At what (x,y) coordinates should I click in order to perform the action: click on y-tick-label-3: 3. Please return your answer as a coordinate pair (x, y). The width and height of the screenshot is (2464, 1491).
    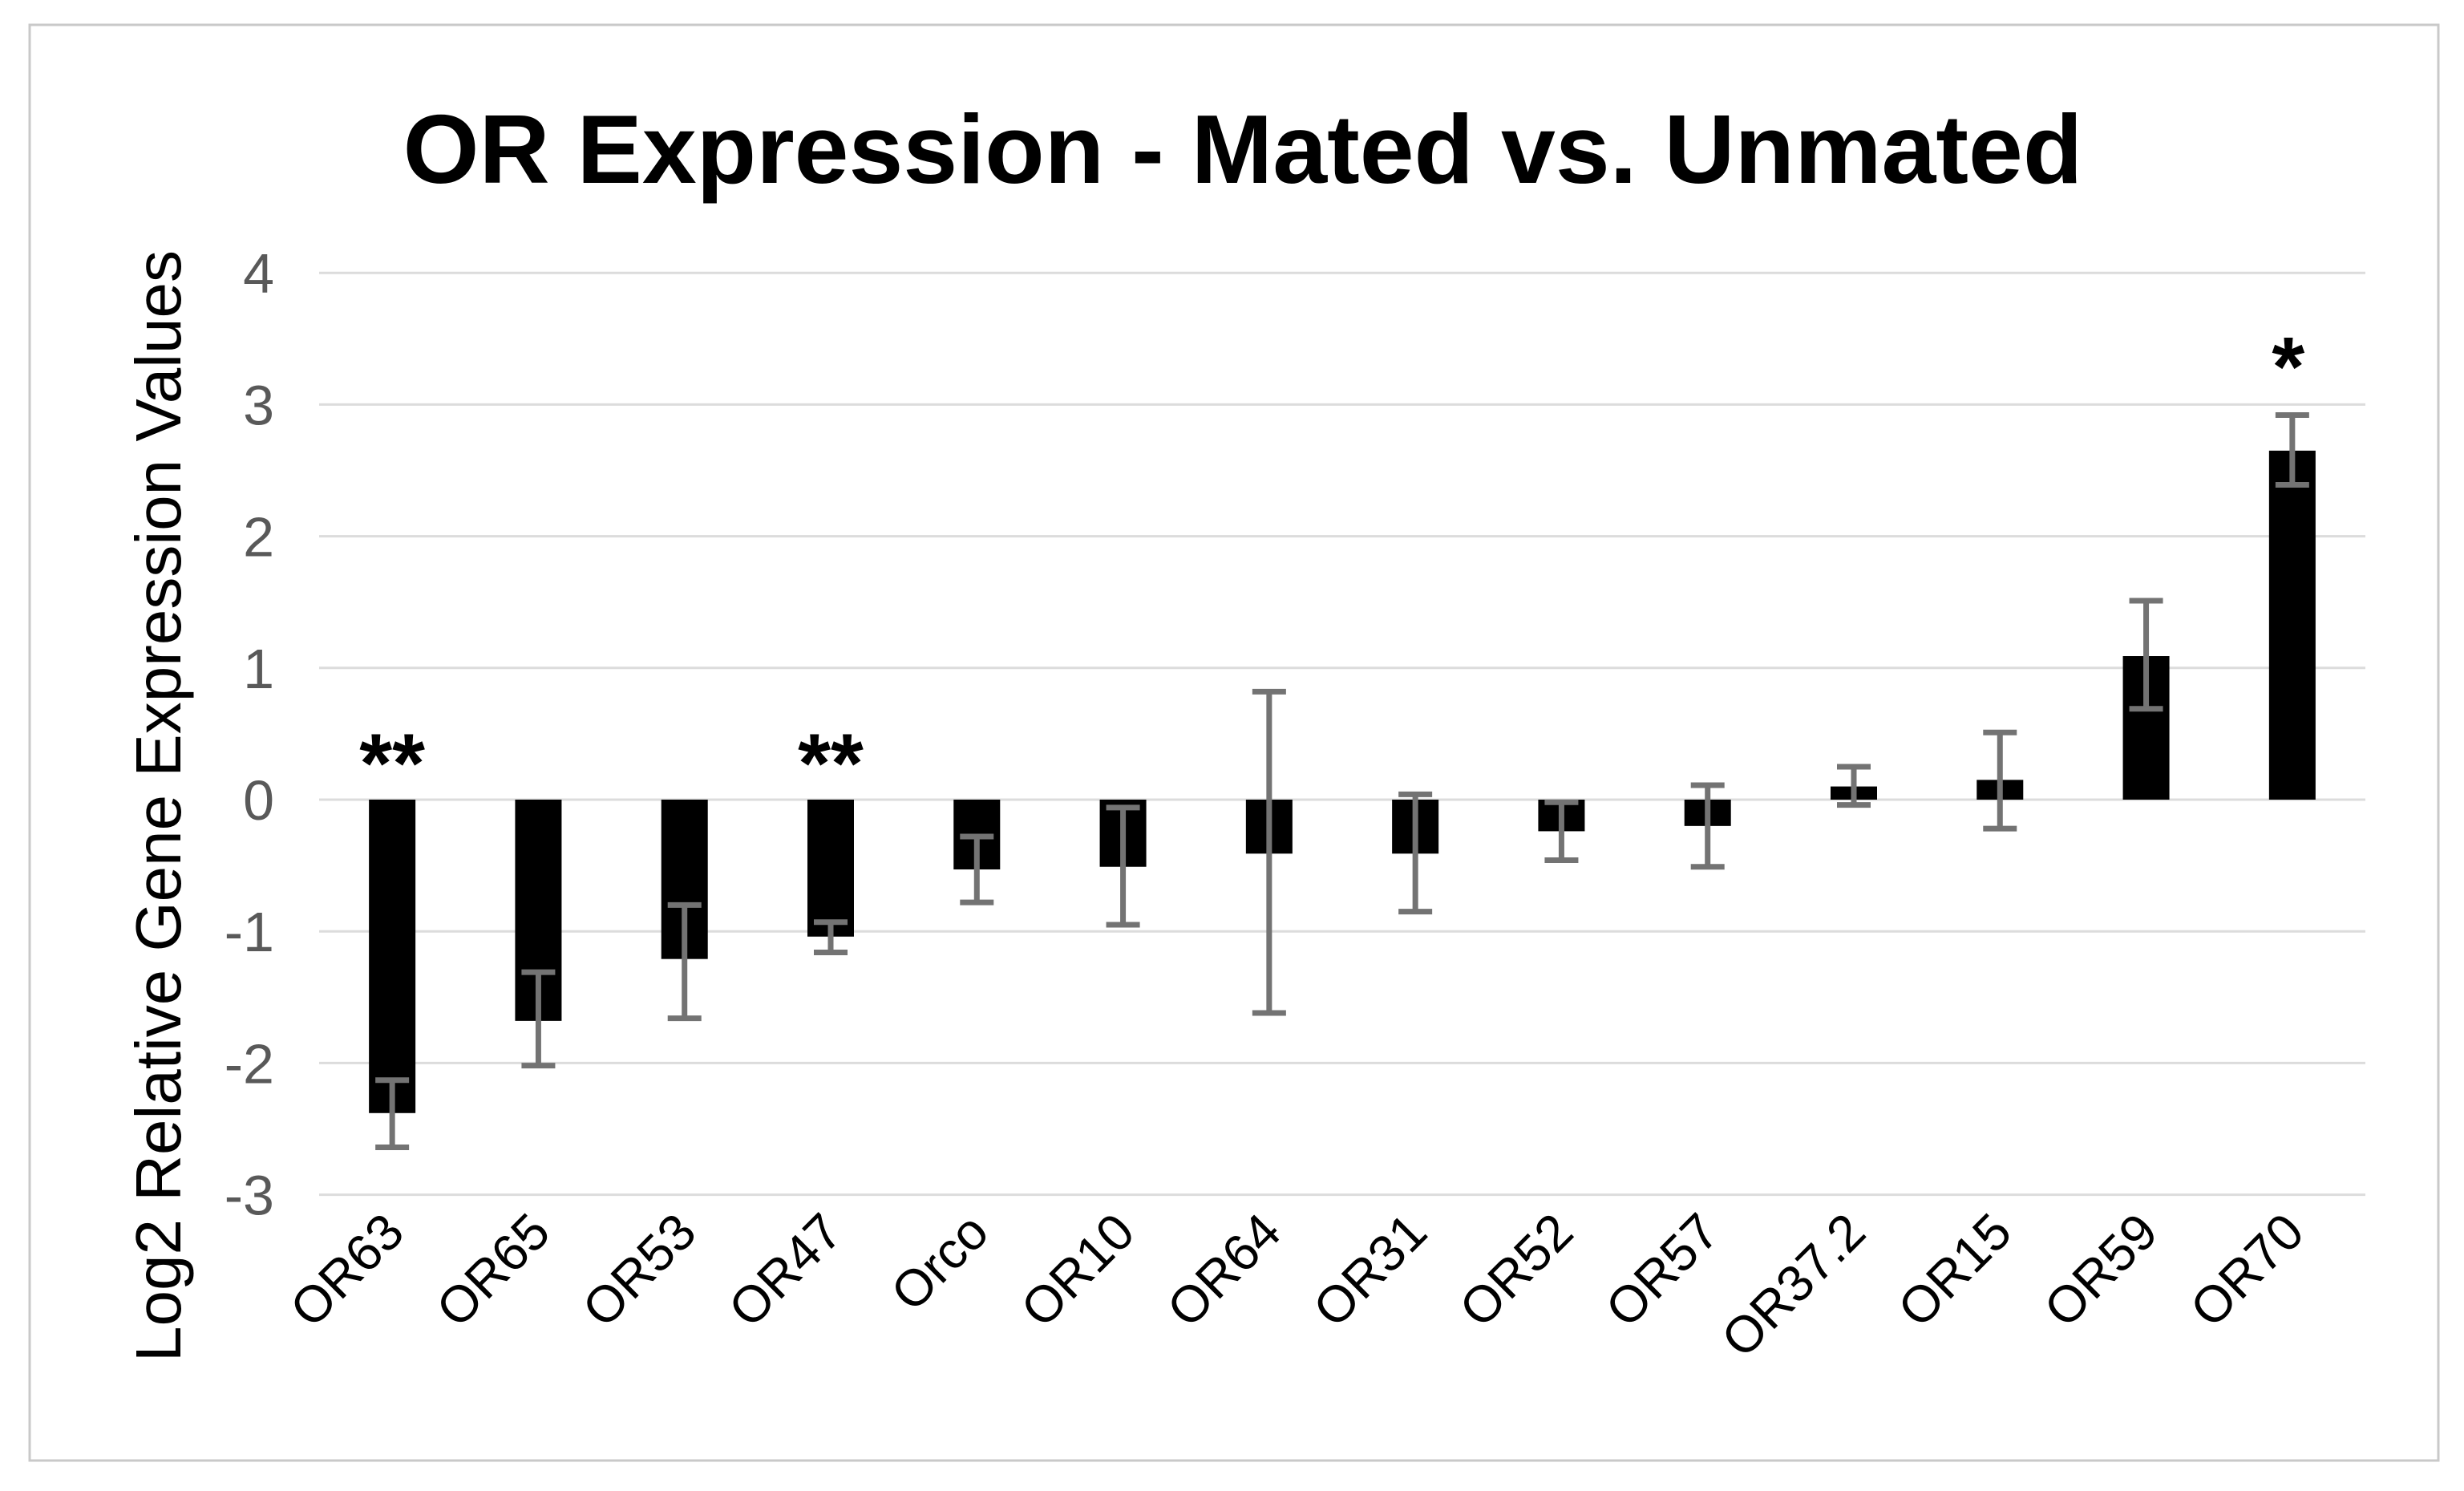
    Looking at the image, I should click on (258, 405).